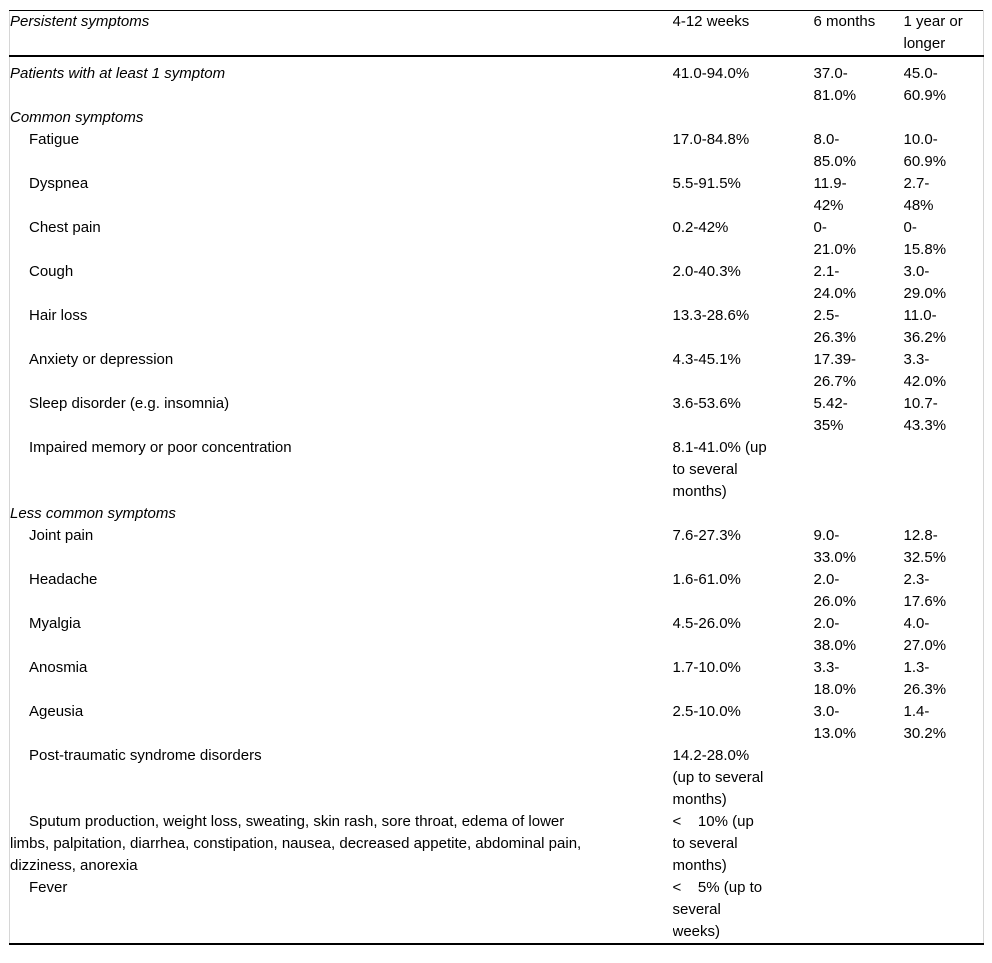 This screenshot has height=963, width=992. Describe the element at coordinates (160, 447) in the screenshot. I see `symptom-label: Impaired memory or poor concentration` at that location.